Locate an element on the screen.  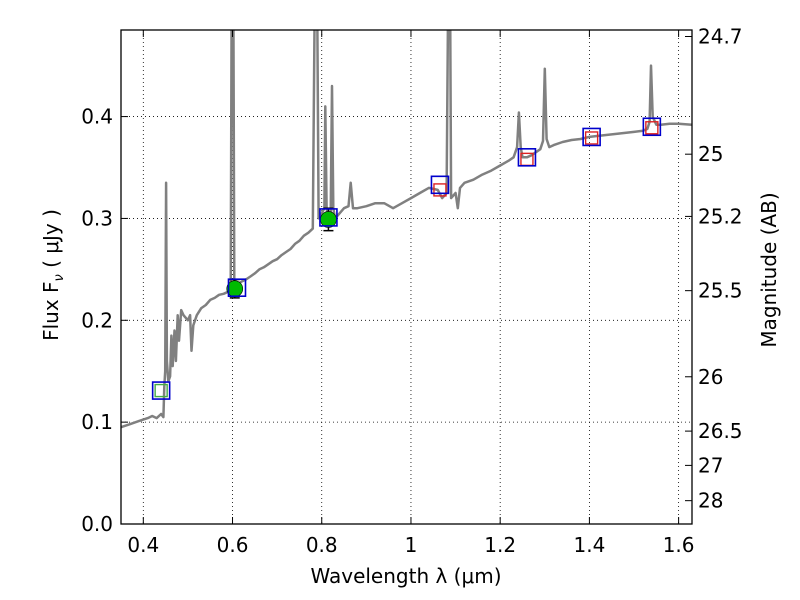
mag-tick-label: 24.7 is located at coordinates (720, 36).